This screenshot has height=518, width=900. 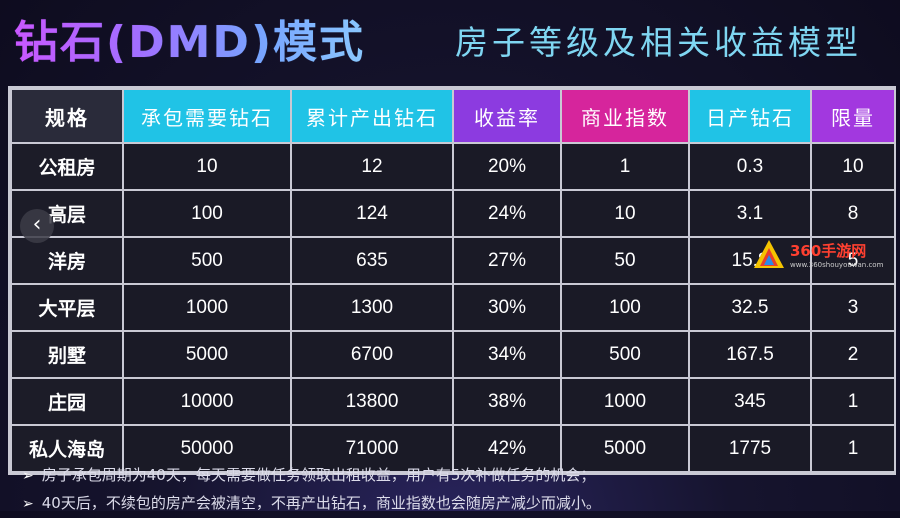 I want to click on table-row: 公租房 10 12 20% 1 0.3 10, so click(x=453, y=166).